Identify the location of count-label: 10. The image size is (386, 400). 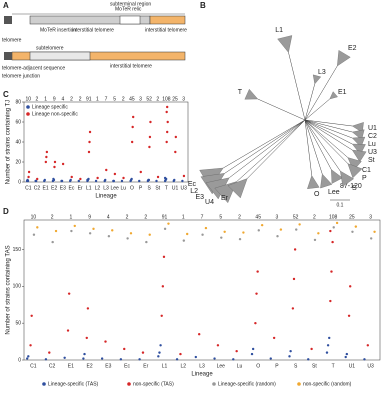
(34, 217).